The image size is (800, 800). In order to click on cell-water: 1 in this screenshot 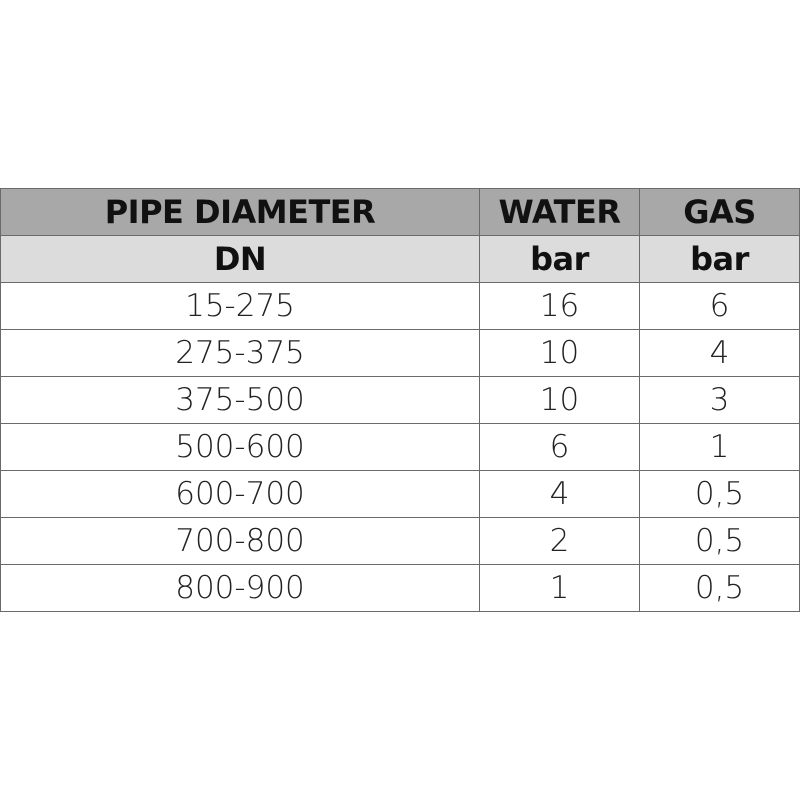, I will do `click(559, 588)`.